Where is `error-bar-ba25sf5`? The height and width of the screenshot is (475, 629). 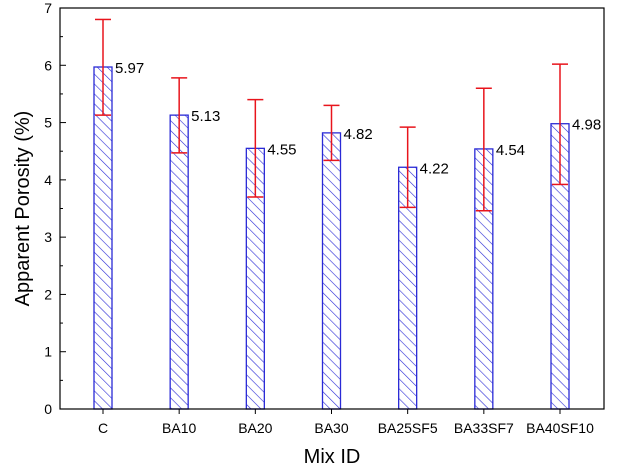
error-bar-ba25sf5 is located at coordinates (407, 167).